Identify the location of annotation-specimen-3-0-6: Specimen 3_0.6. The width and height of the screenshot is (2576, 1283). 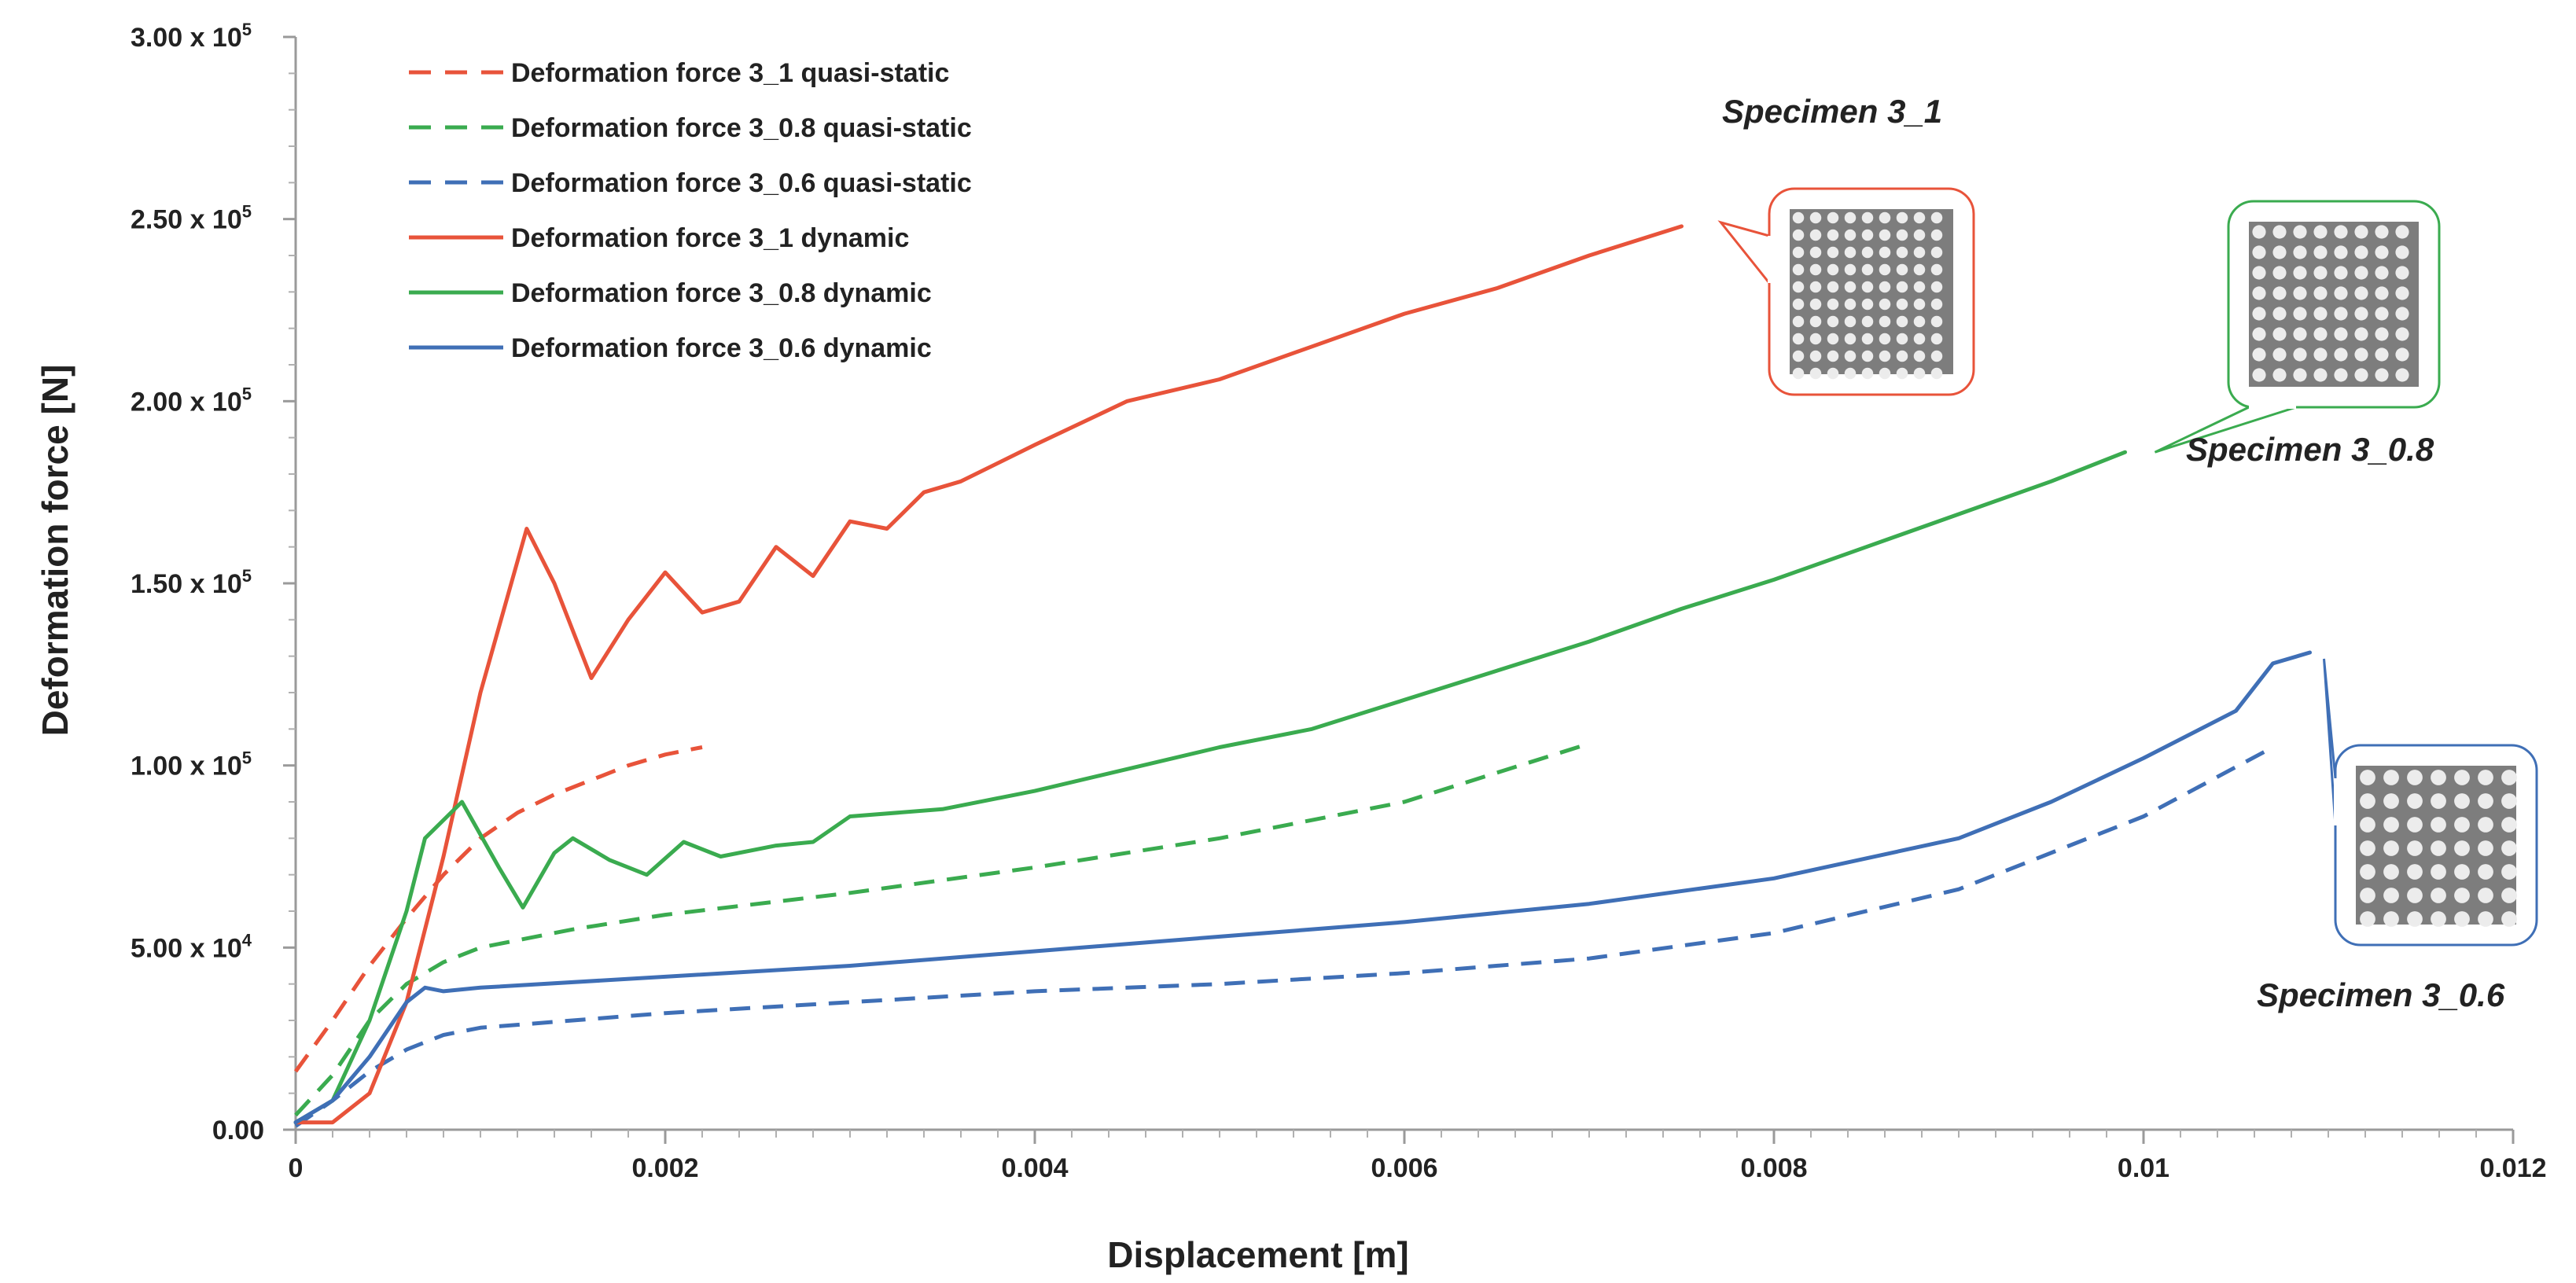
(2381, 994).